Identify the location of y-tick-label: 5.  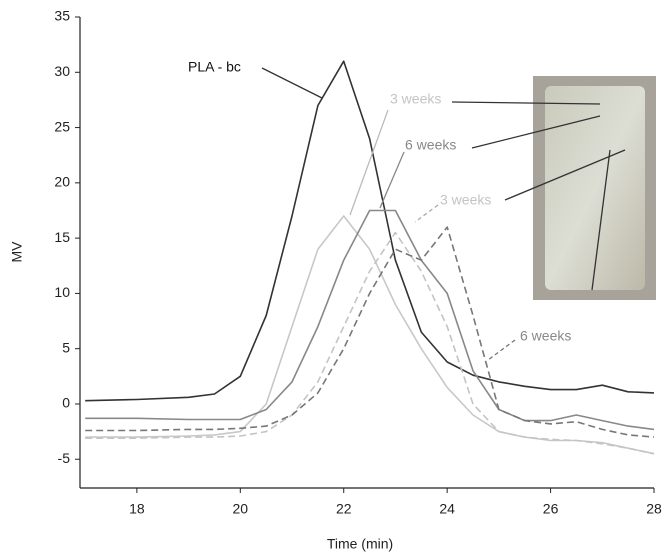
(66, 347).